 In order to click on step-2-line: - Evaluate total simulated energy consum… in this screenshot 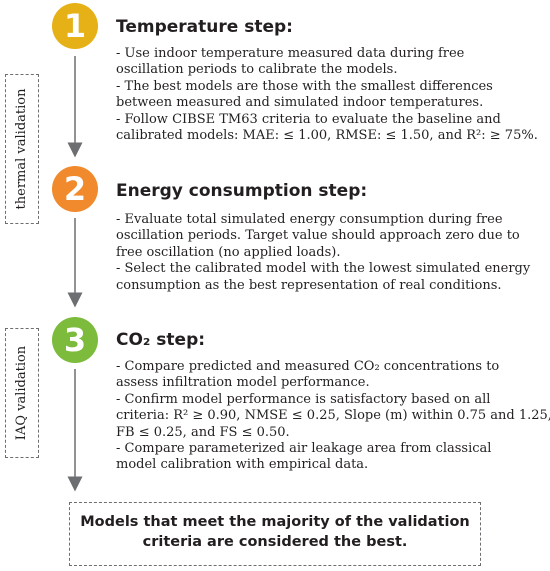, I will do `click(309, 219)`.